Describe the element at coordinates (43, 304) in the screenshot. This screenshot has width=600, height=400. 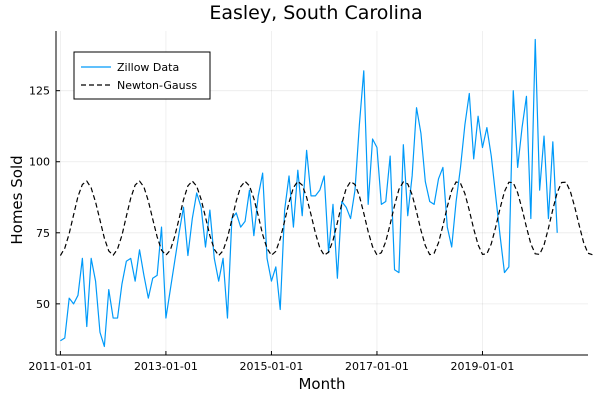
I see `y-tick-label: 50` at that location.